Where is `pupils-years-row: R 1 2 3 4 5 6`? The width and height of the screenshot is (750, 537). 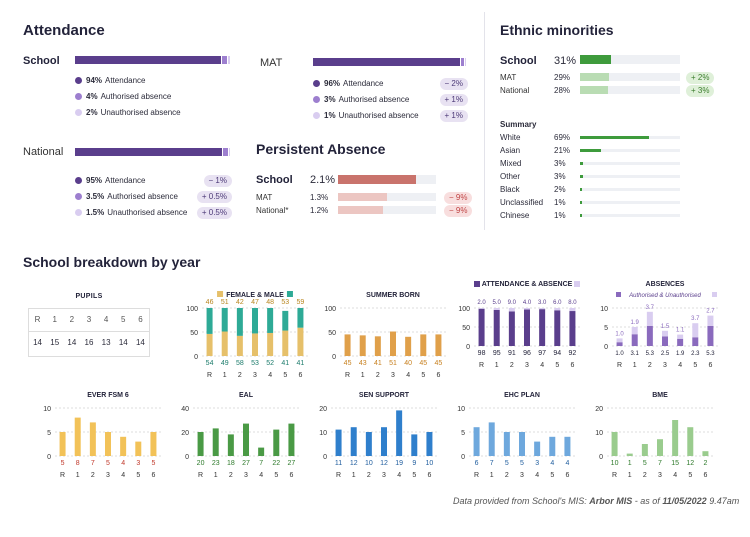 pupils-years-row: R 1 2 3 4 5 6 is located at coordinates (89, 320).